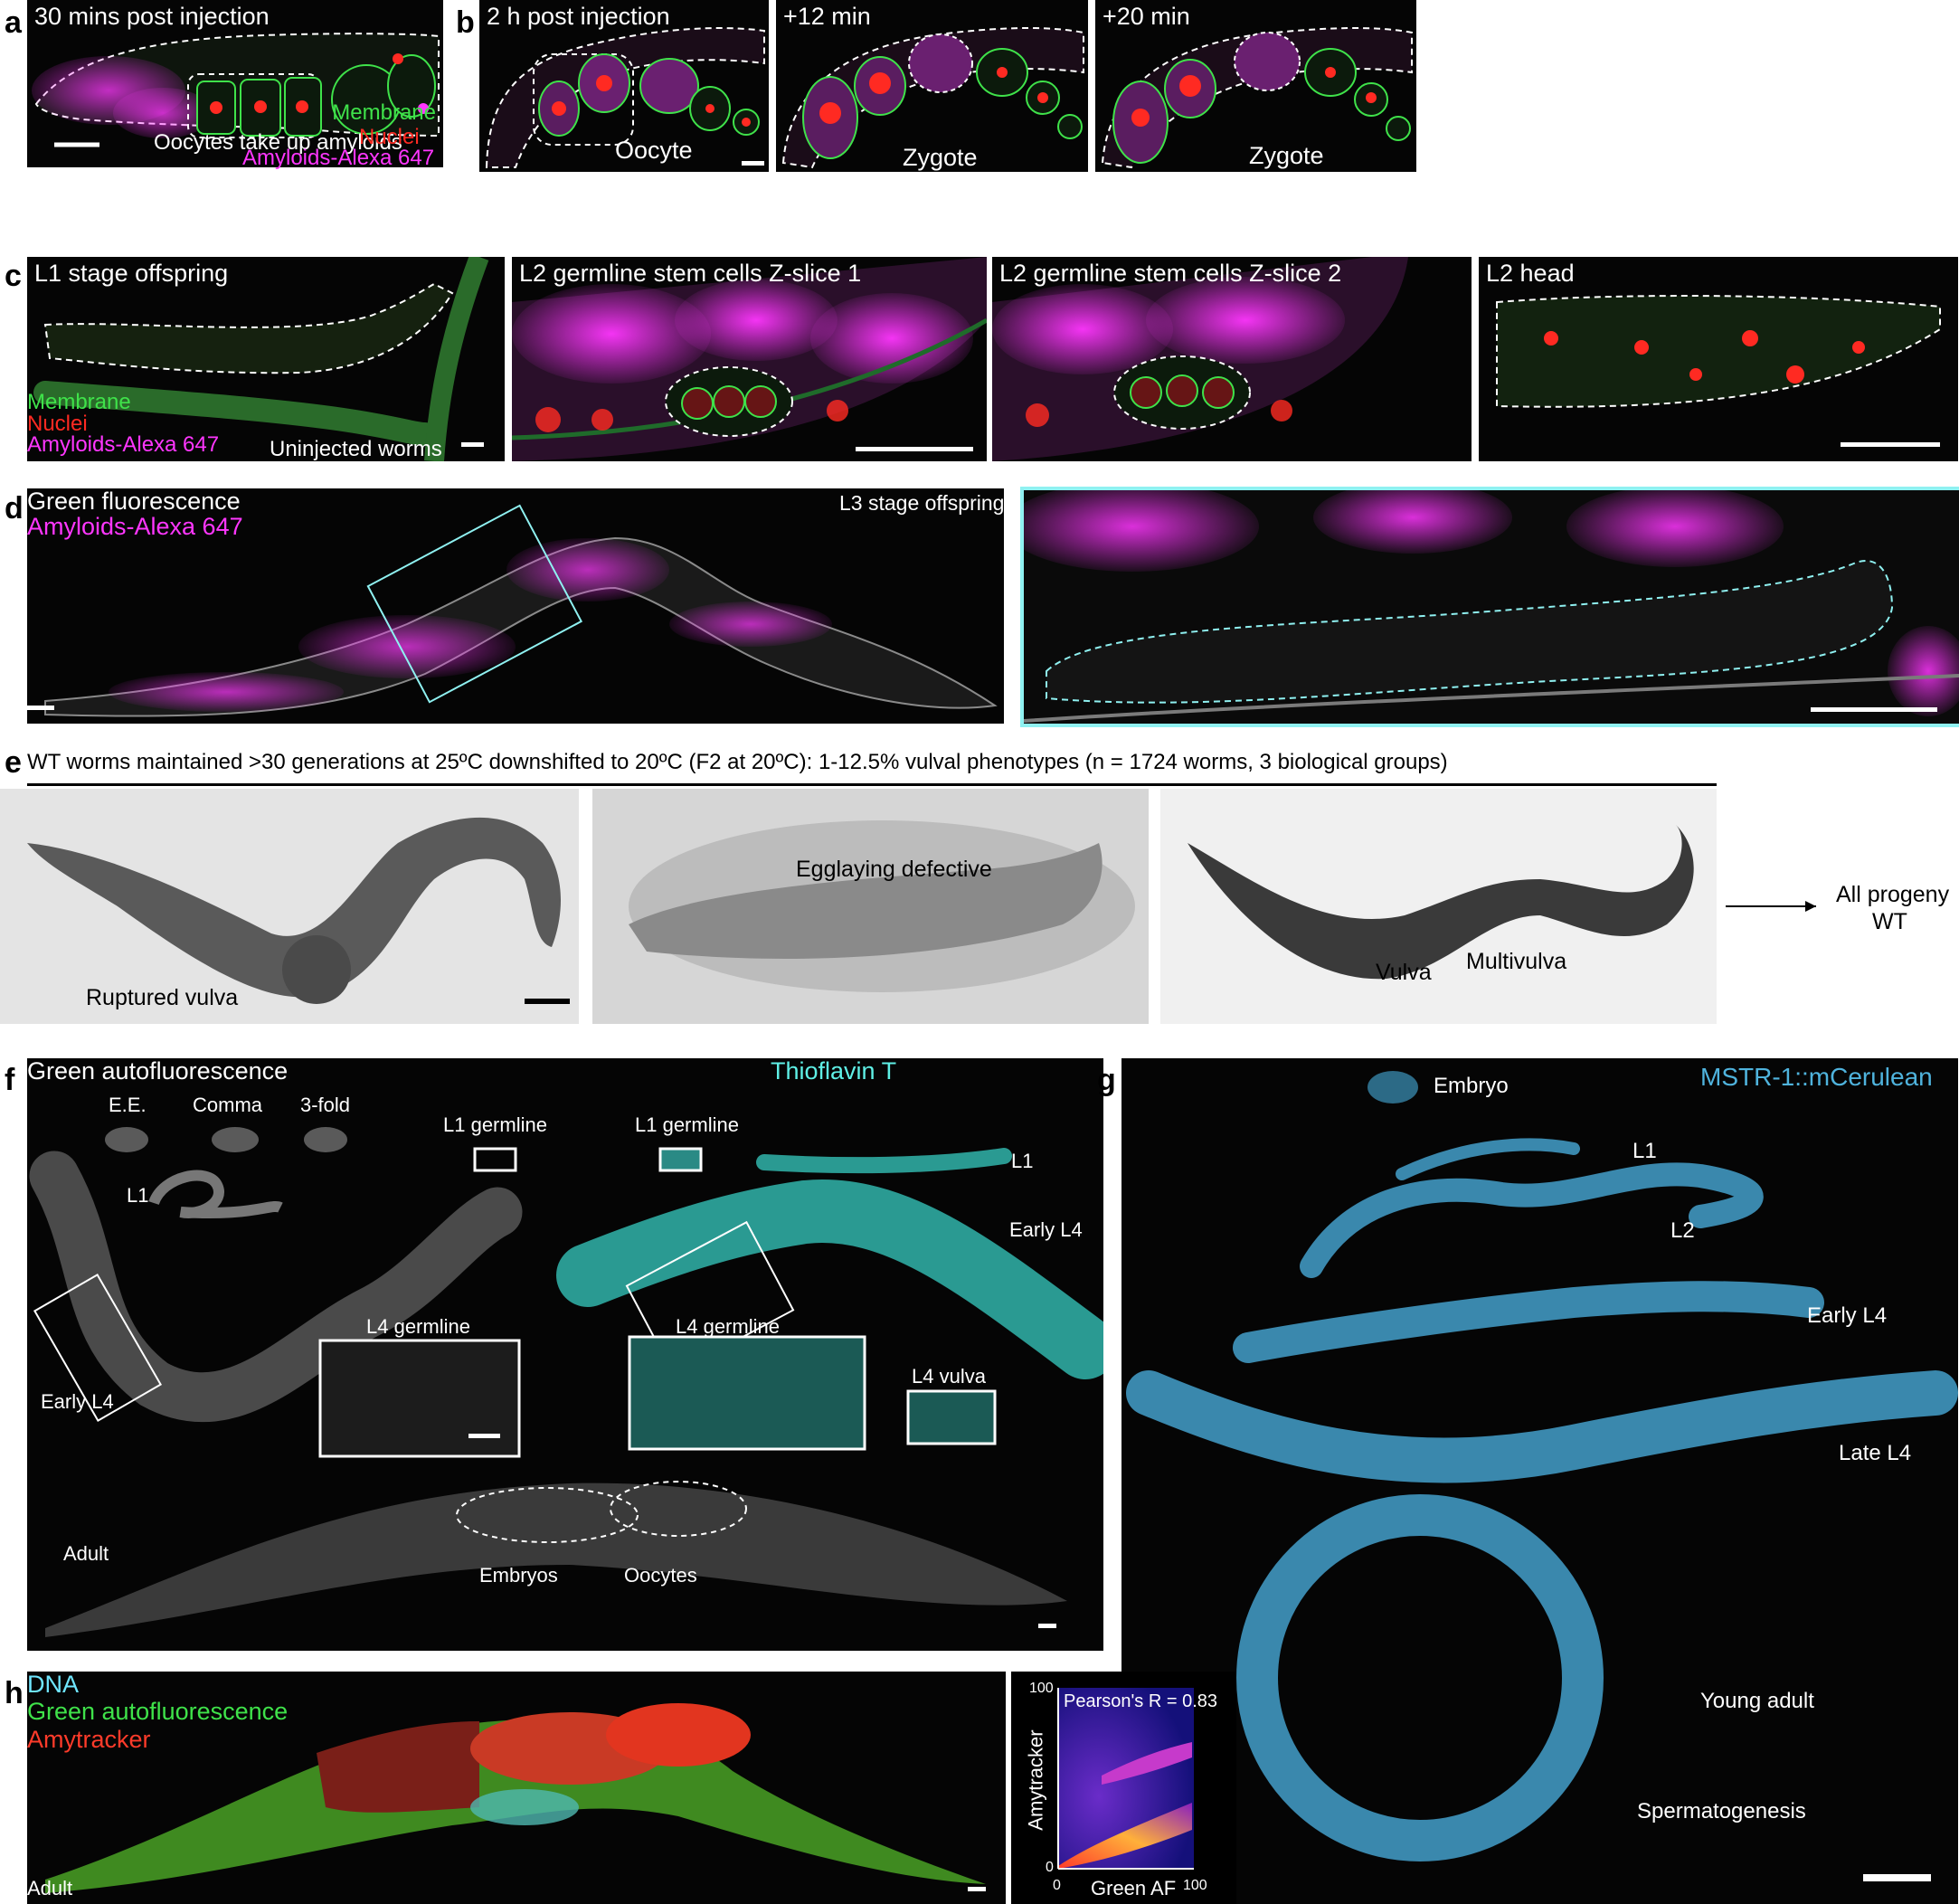 The height and width of the screenshot is (1904, 1959). Describe the element at coordinates (1022, 1161) in the screenshot. I see `panel-f-label-l1-right: L1` at that location.